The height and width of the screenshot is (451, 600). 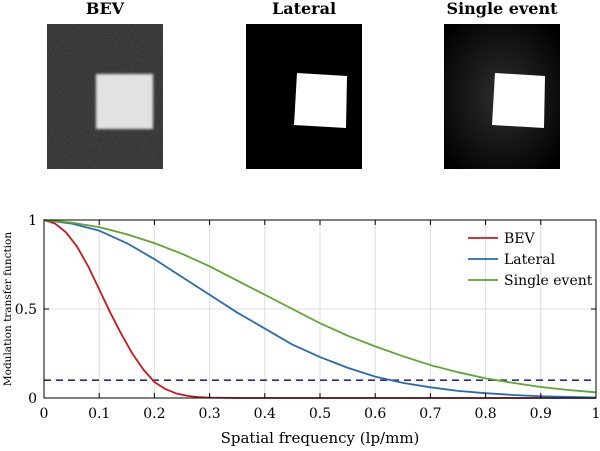 I want to click on y-axis-label: Modulation transfer function, so click(x=8, y=309).